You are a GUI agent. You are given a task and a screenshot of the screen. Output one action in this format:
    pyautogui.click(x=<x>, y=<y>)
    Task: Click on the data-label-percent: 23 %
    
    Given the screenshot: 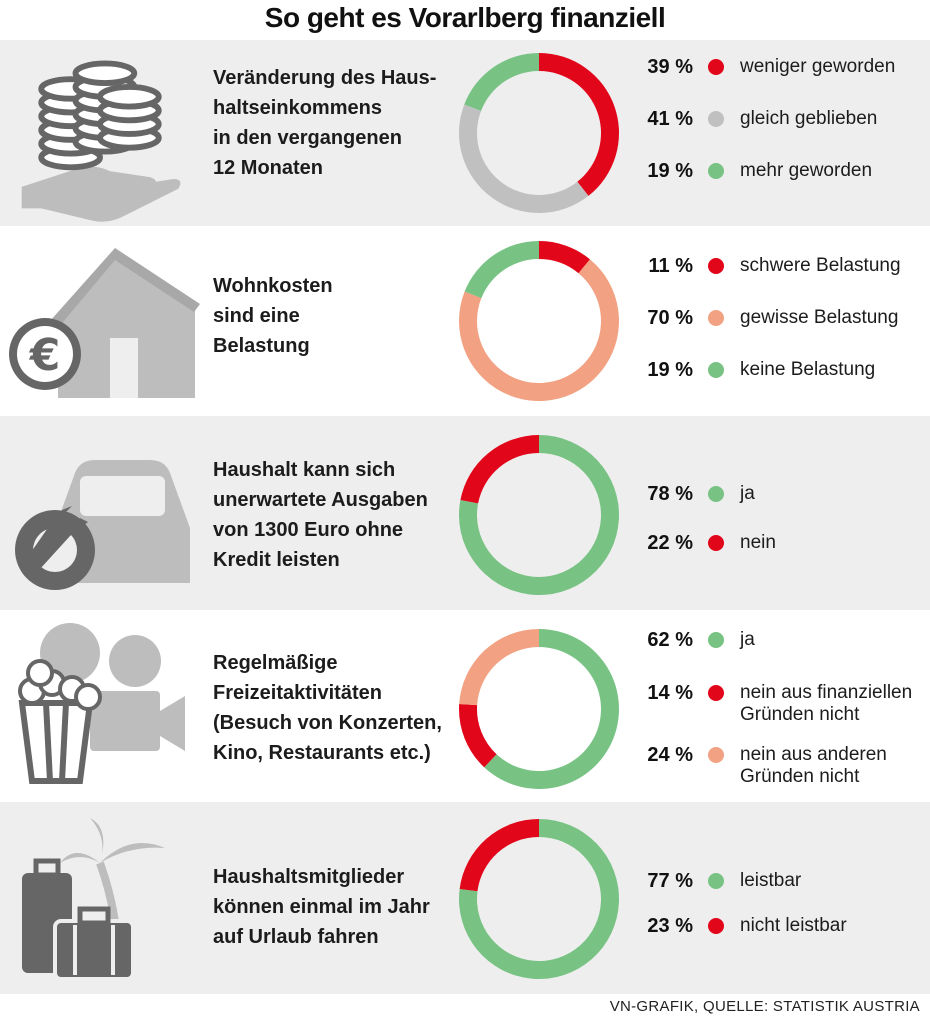 What is the action you would take?
    pyautogui.click(x=670, y=926)
    